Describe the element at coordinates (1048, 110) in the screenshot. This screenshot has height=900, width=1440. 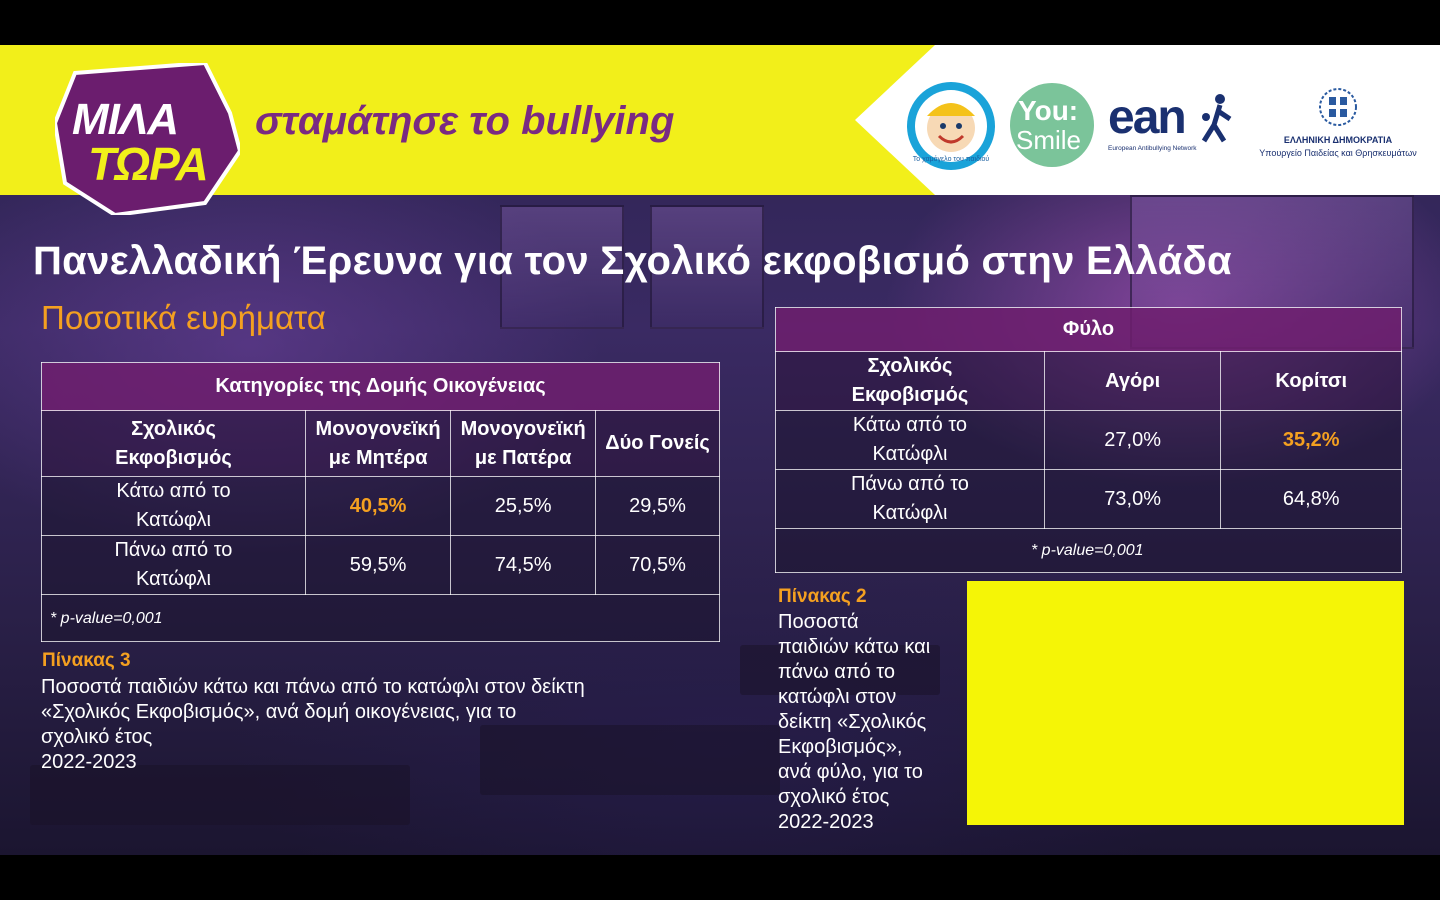
I see `you-smile-text1: You:` at that location.